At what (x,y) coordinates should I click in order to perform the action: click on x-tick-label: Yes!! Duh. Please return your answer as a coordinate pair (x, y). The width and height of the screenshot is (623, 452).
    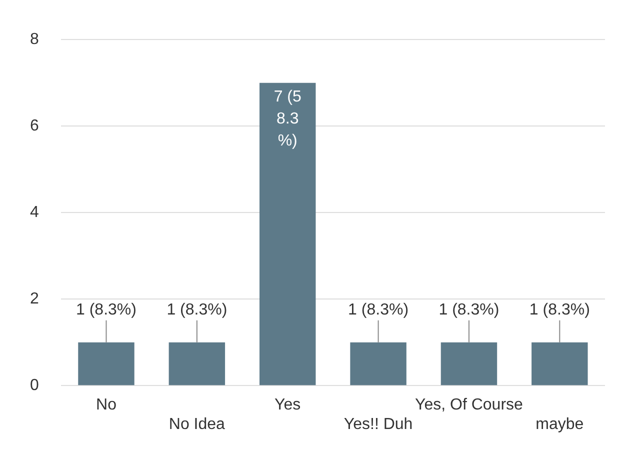
    Looking at the image, I should click on (378, 424).